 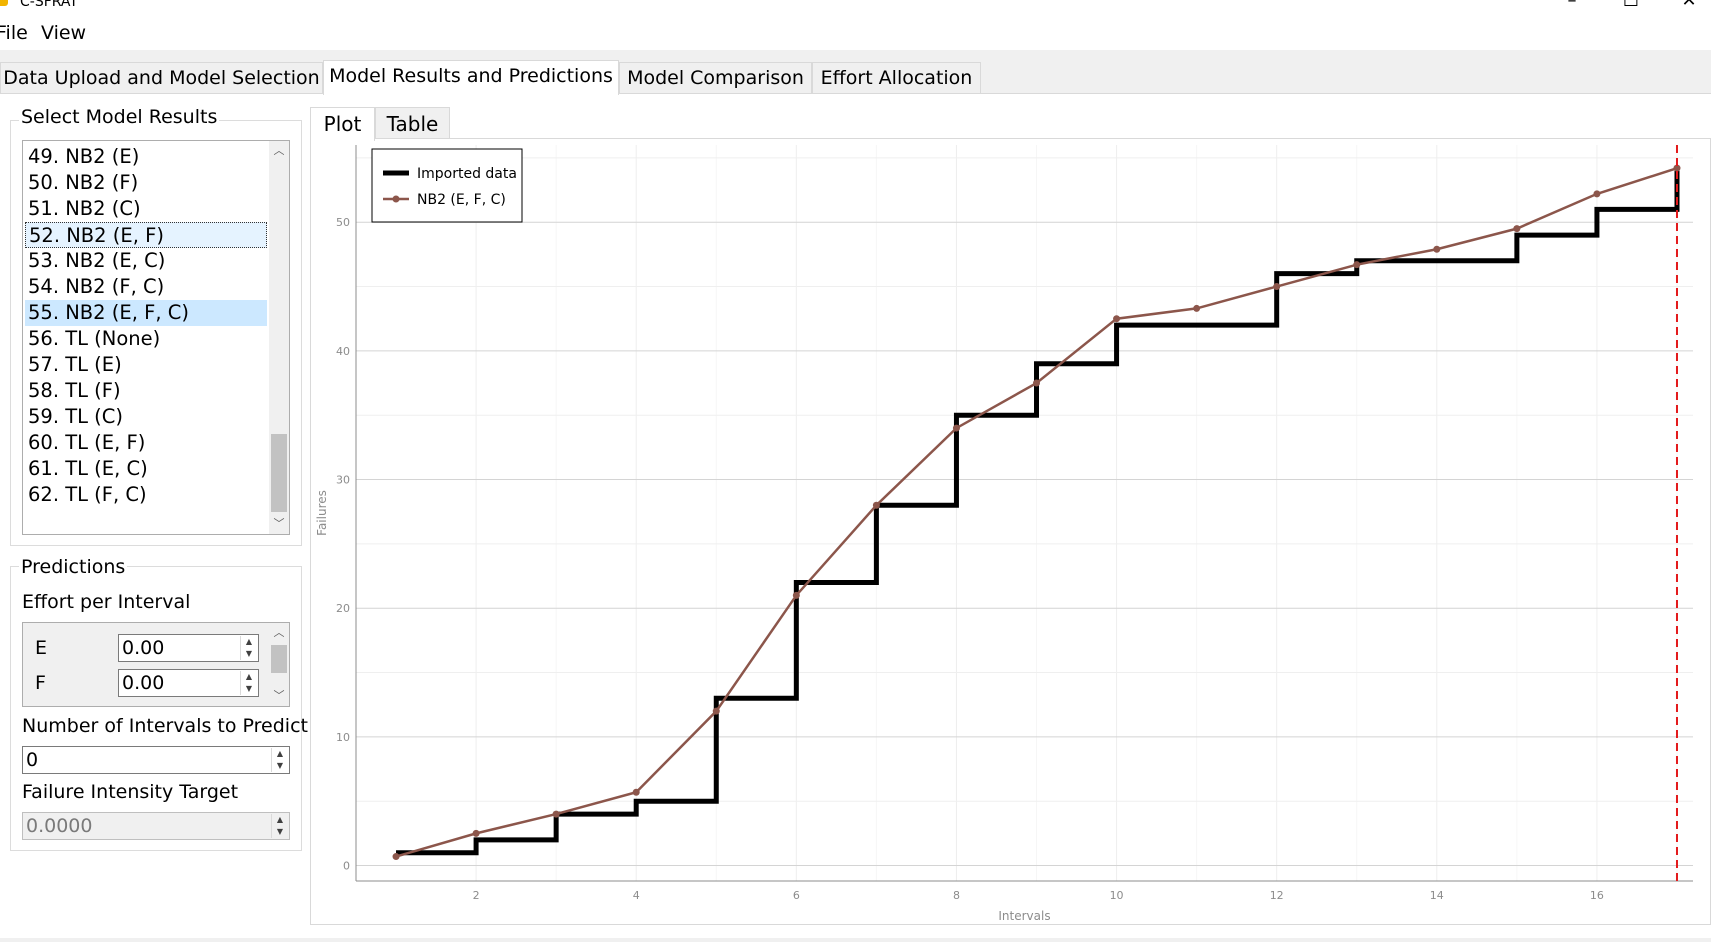 What do you see at coordinates (1024, 916) in the screenshot?
I see `x-axis-label: Intervals` at bounding box center [1024, 916].